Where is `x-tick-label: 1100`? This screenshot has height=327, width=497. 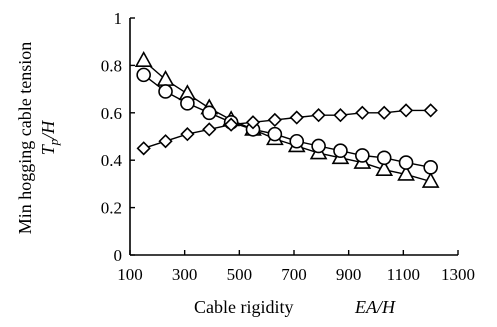
x-tick-label: 1100 is located at coordinates (403, 274).